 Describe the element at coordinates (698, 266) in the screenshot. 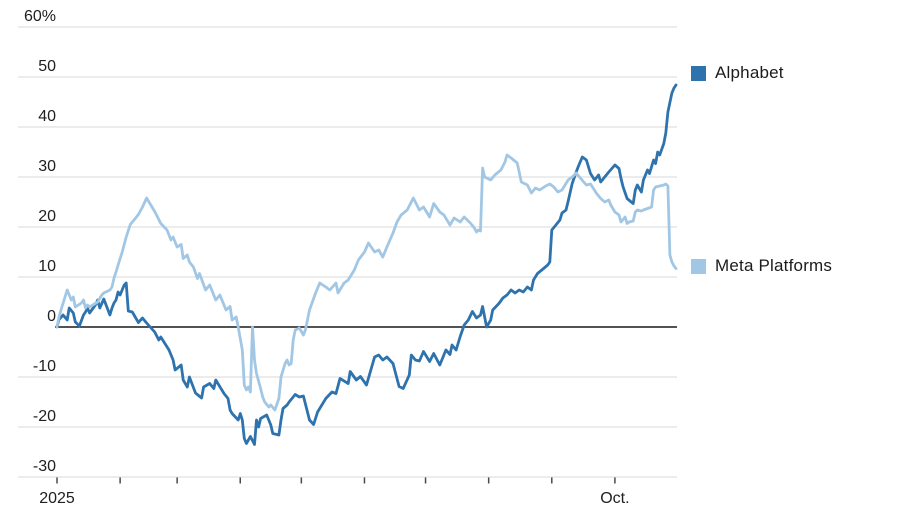

I see `meta-legend-swatch` at that location.